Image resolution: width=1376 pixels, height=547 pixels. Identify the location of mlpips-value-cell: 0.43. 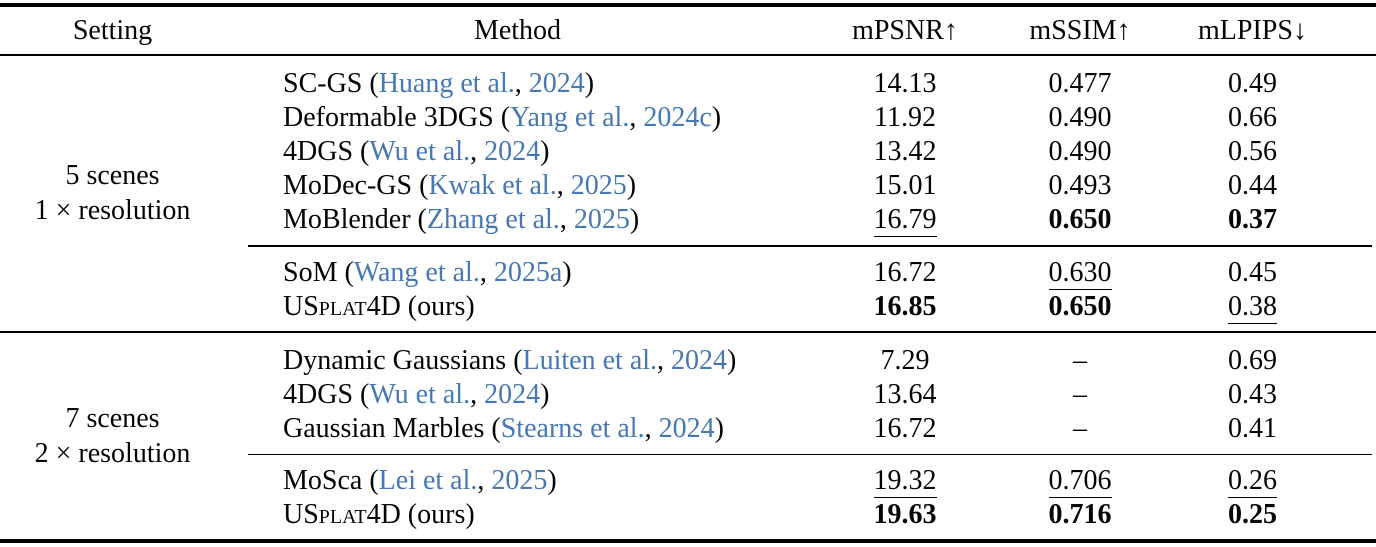
(1252, 395).